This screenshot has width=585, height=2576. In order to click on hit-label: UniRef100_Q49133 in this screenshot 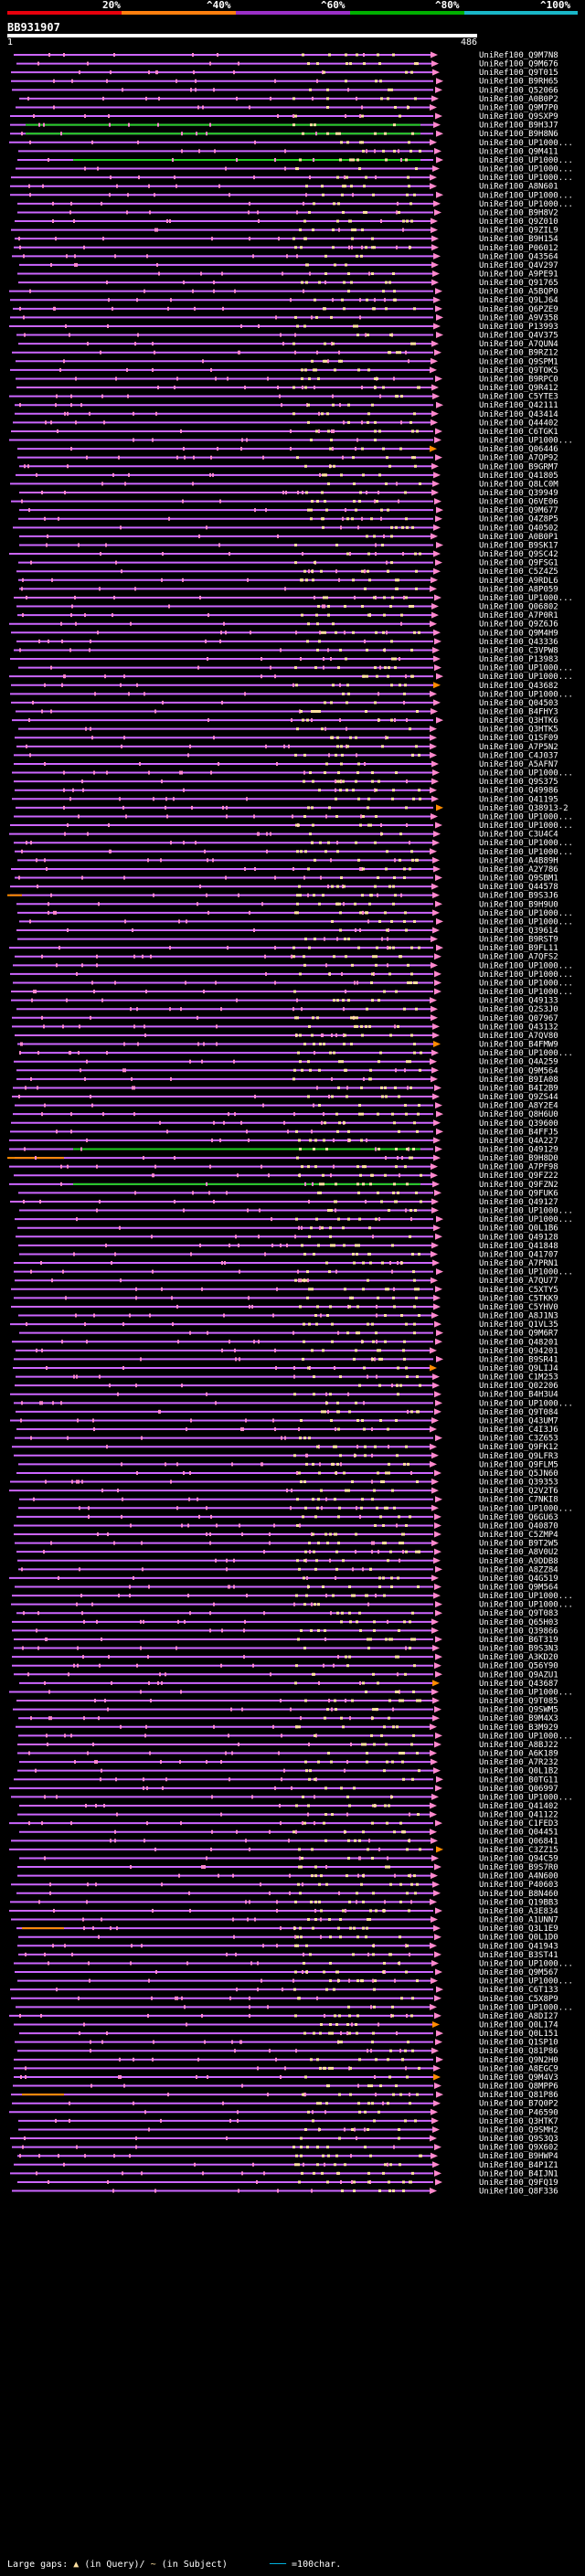, I will do `click(518, 1001)`.